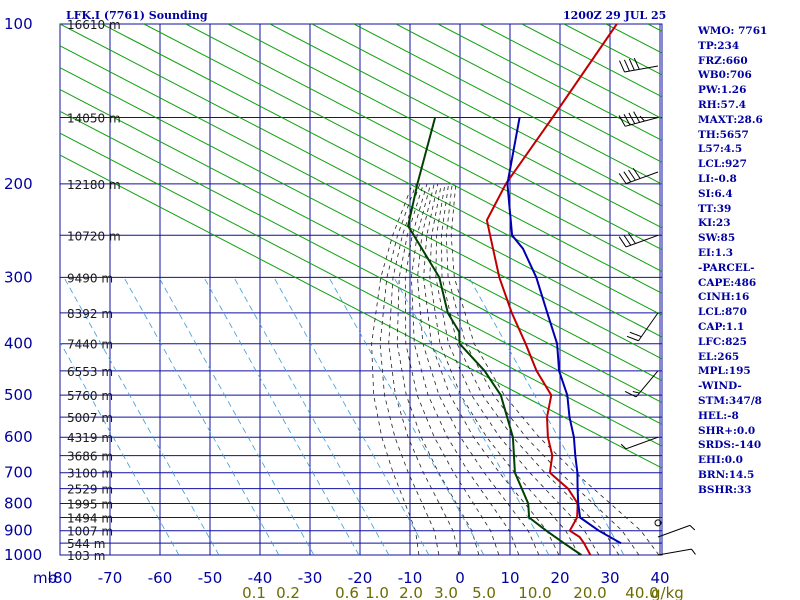 The image size is (800, 600). What do you see at coordinates (18, 395) in the screenshot?
I see `pressure-tick-label: 500` at bounding box center [18, 395].